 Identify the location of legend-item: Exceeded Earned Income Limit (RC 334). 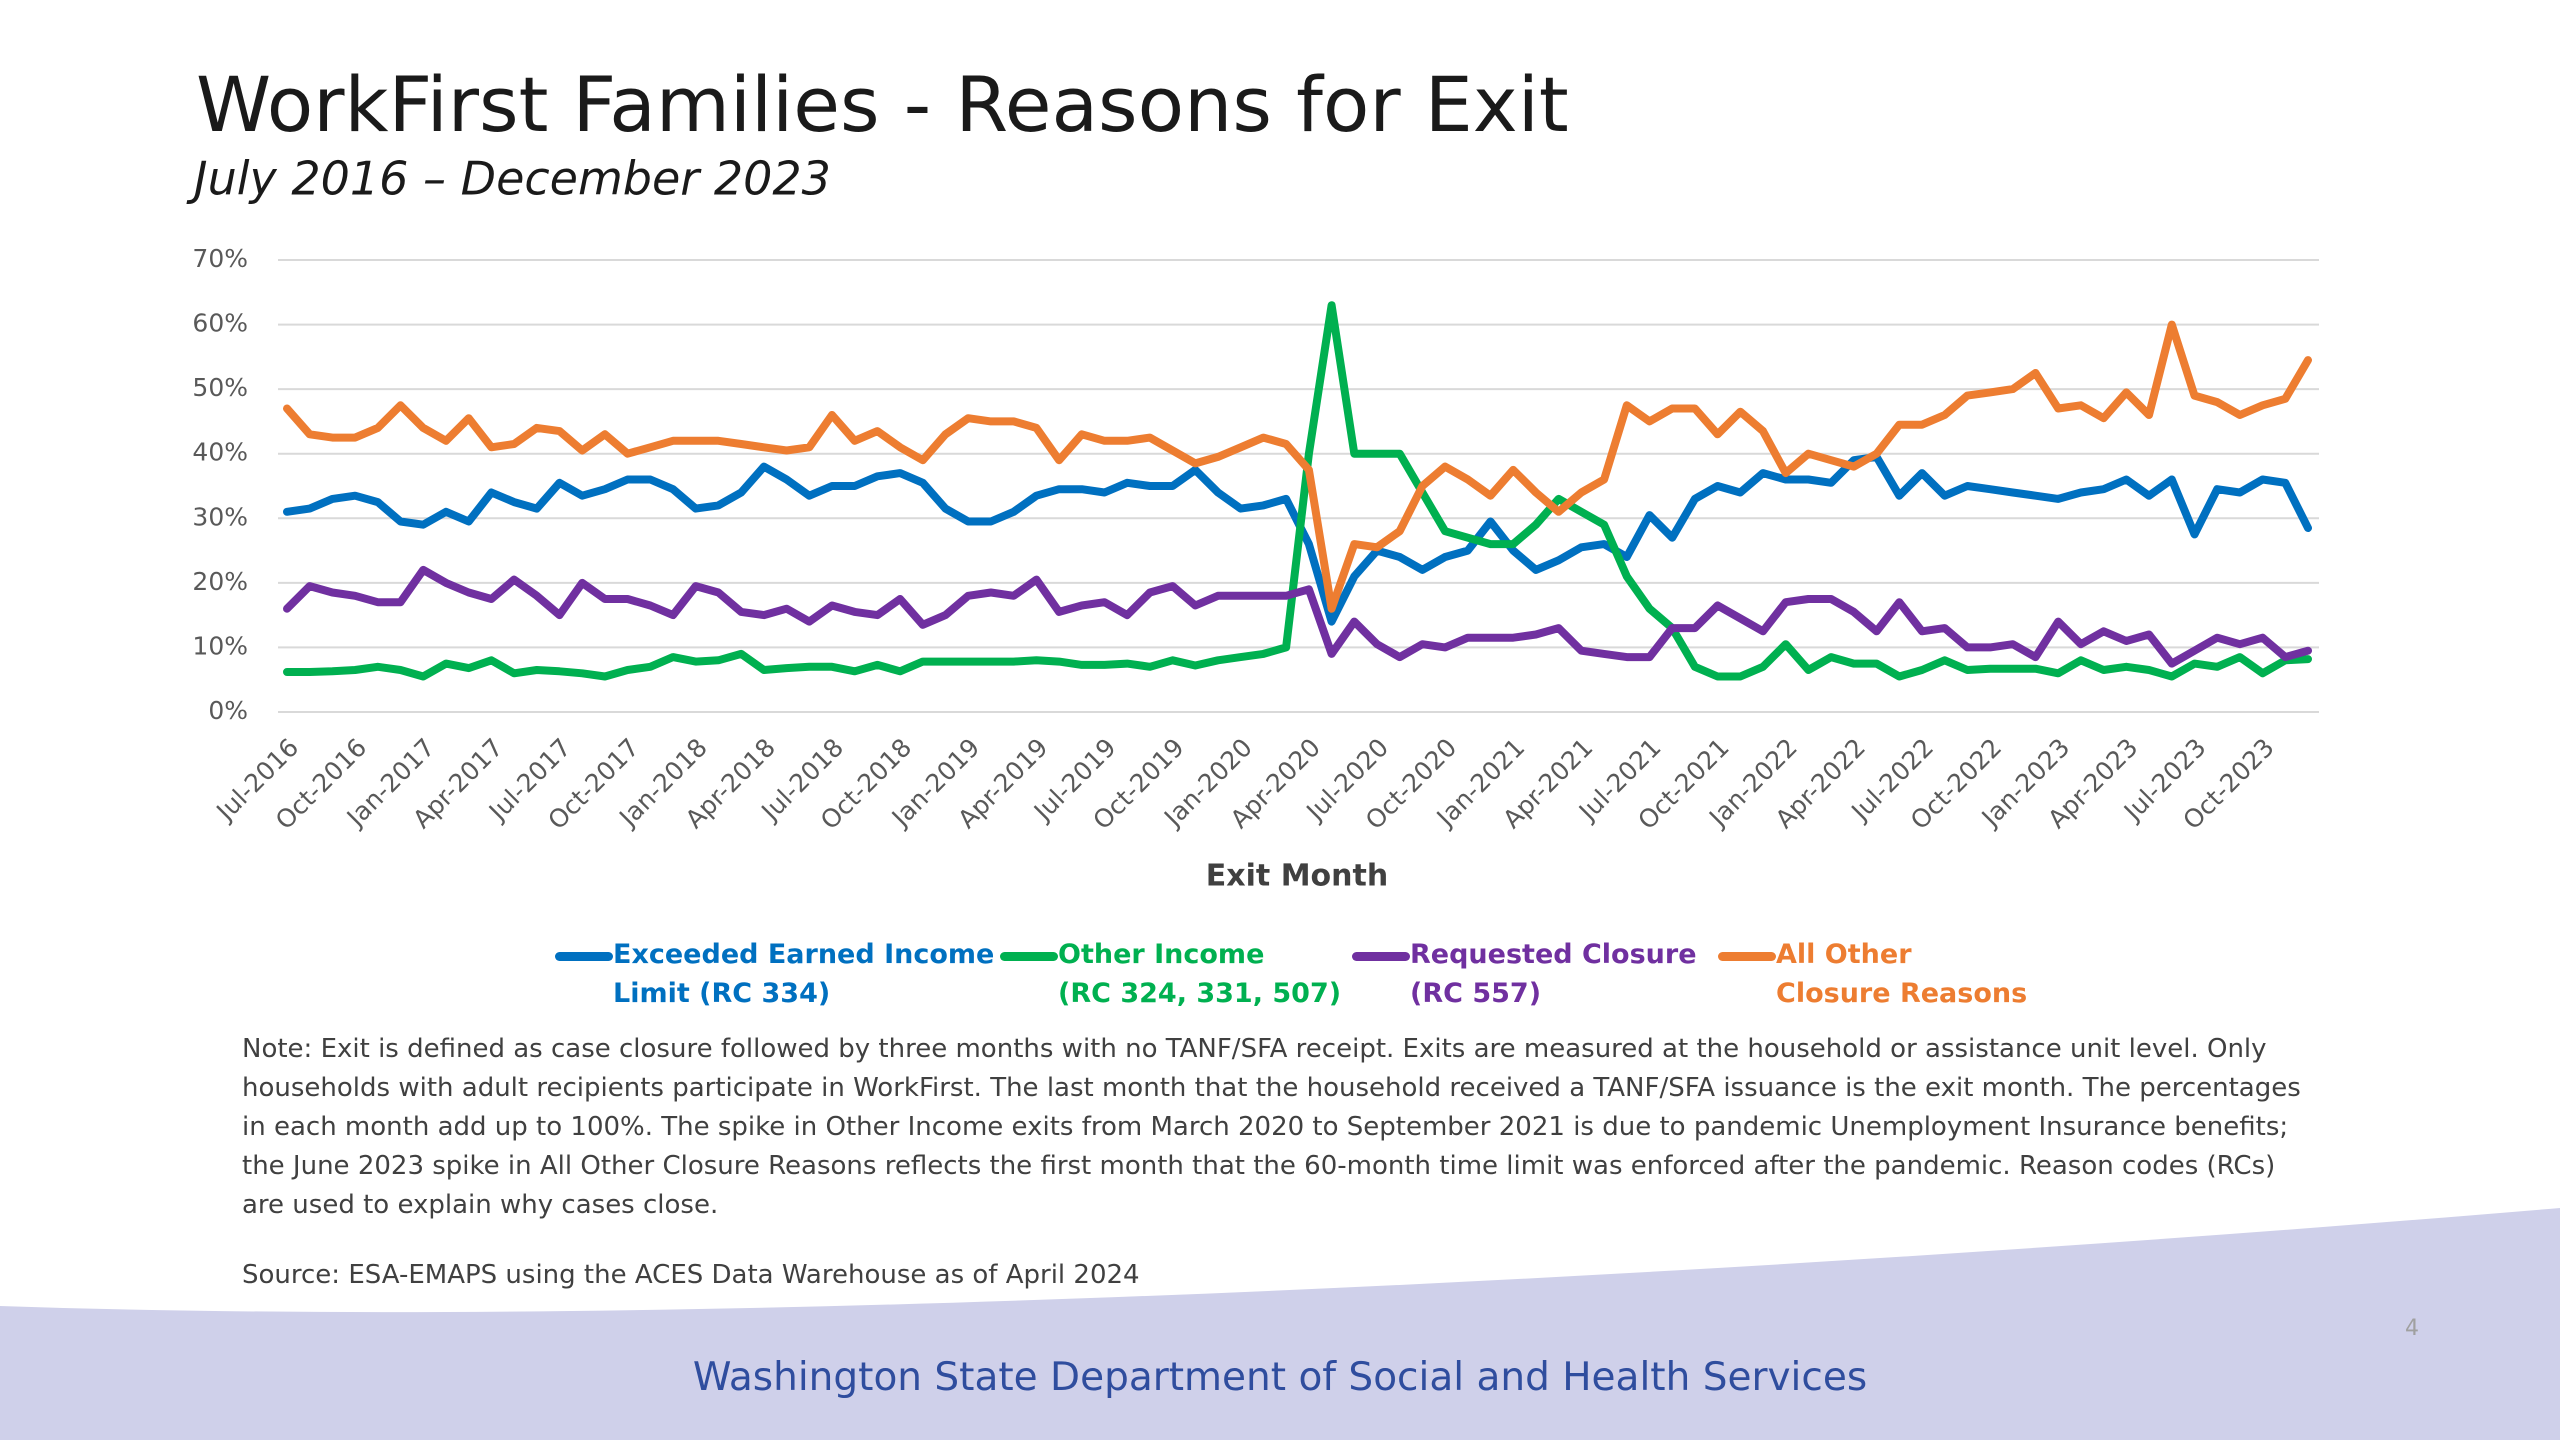
(774, 974).